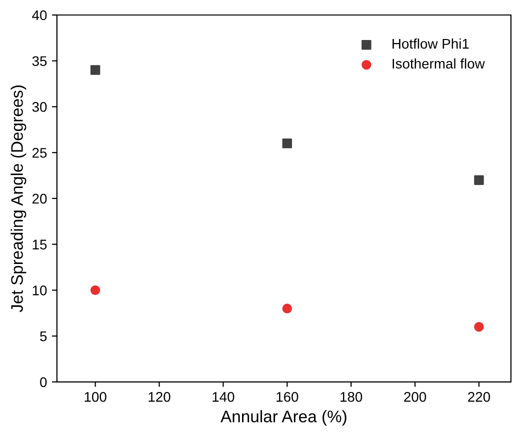  Describe the element at coordinates (159, 397) in the screenshot. I see `x-tick-label: 120` at that location.